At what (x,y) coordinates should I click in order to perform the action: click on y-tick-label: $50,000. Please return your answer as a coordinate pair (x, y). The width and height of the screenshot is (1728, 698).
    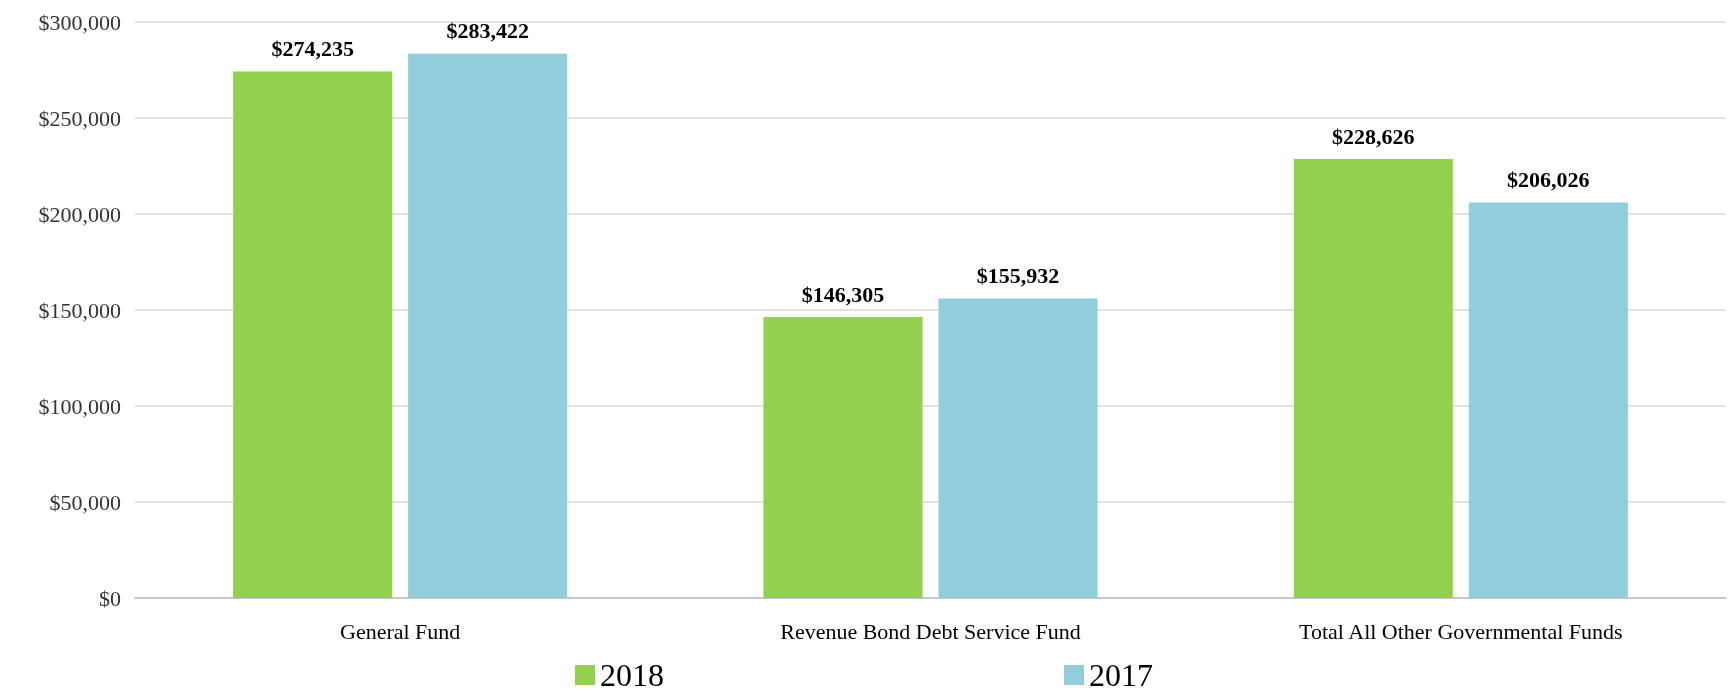
    Looking at the image, I should click on (85, 502).